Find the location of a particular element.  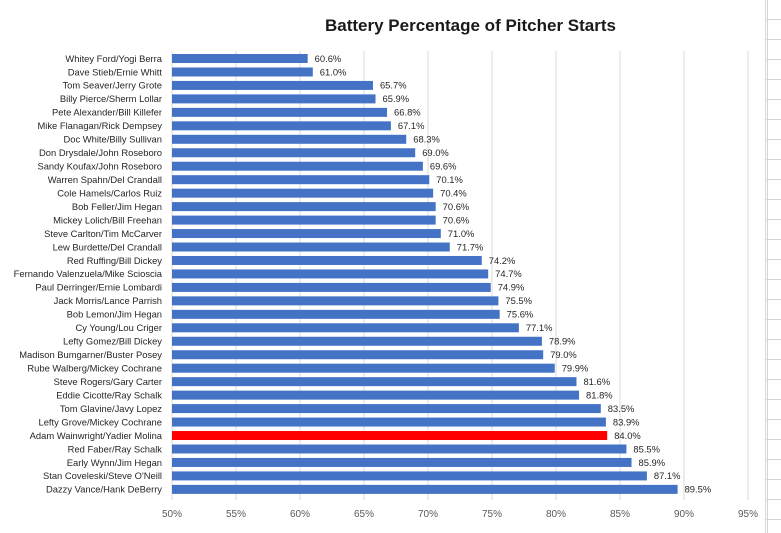

data-label: 70.4% is located at coordinates (453, 192).